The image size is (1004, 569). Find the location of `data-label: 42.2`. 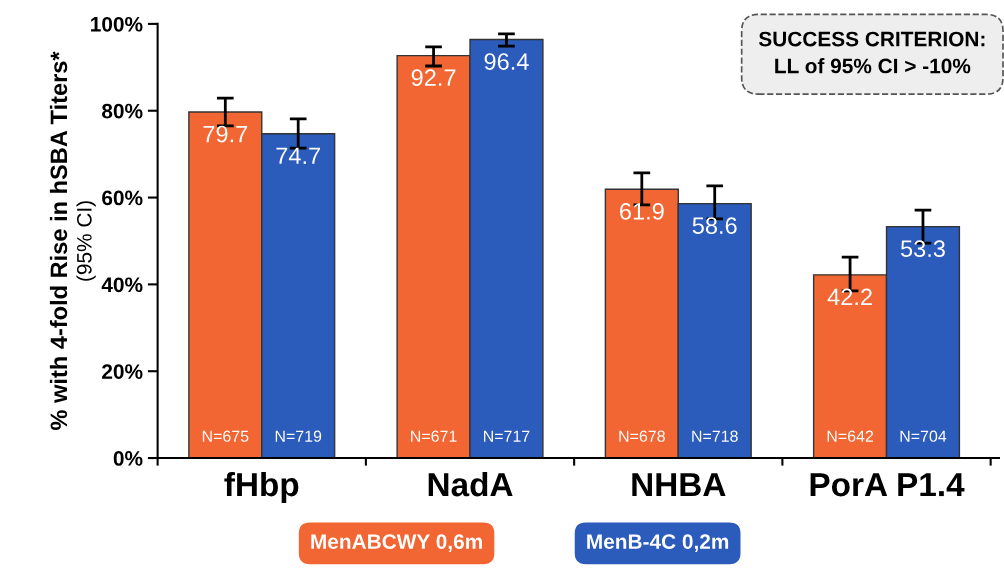

data-label: 42.2 is located at coordinates (849, 296).